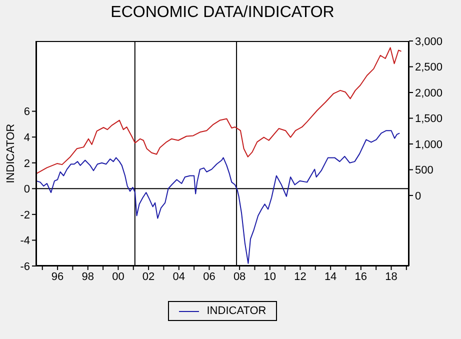 The image size is (461, 339). What do you see at coordinates (429, 42) in the screenshot?
I see `y2-tick-label: 3,000` at bounding box center [429, 42].